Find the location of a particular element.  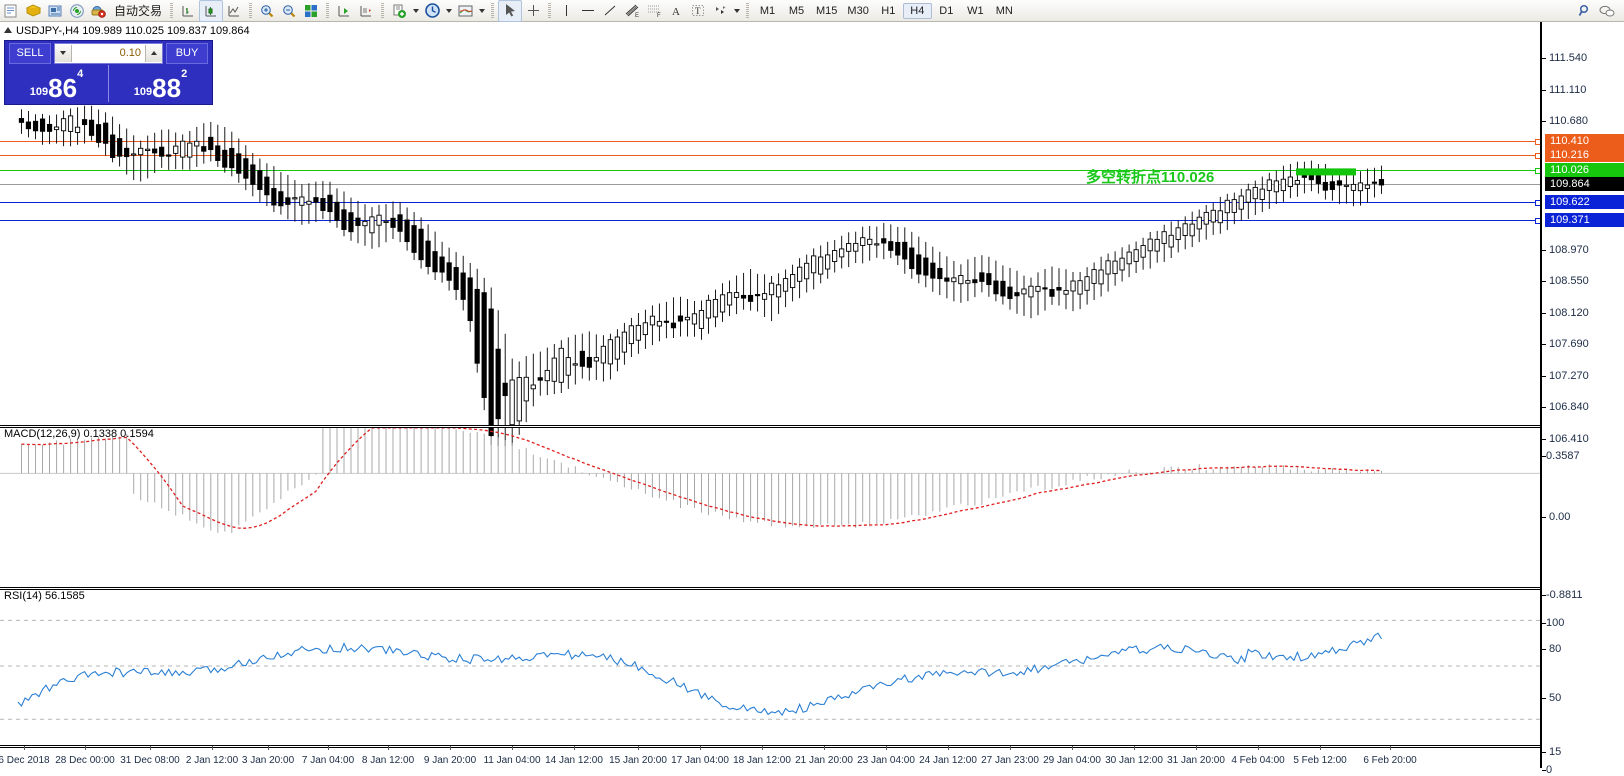

book-icon is located at coordinates (33, 11).